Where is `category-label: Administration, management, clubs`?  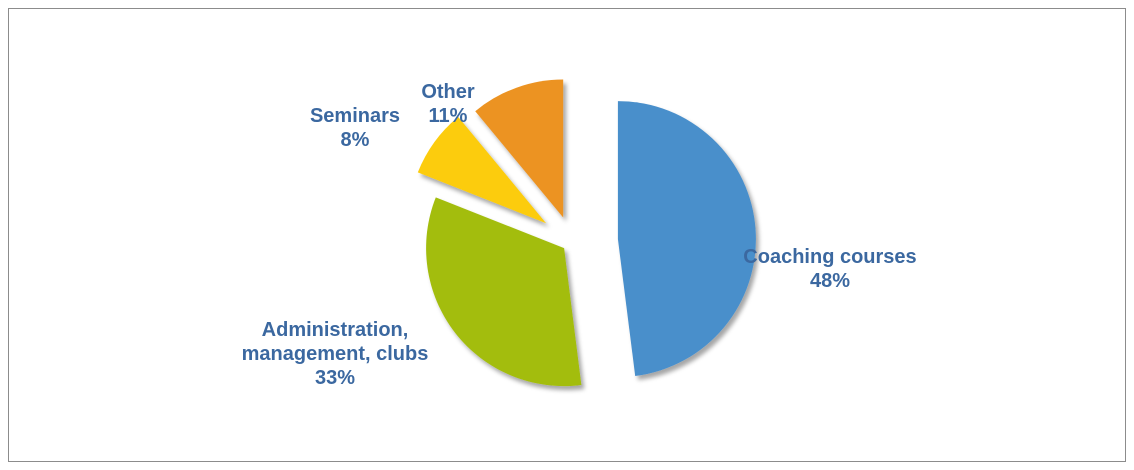 category-label: Administration, management, clubs is located at coordinates (335, 342).